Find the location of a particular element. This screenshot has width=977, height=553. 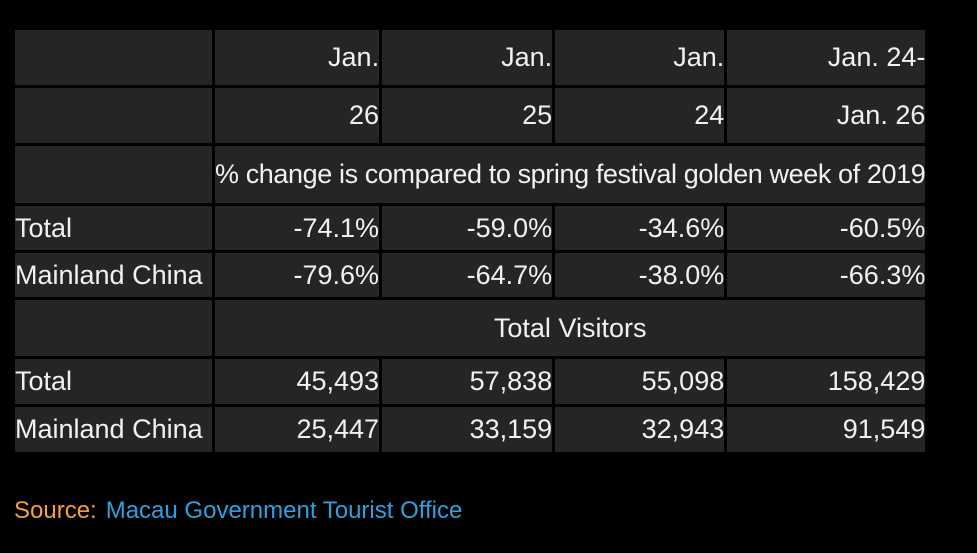

value-text: -38.0% is located at coordinates (681, 274).